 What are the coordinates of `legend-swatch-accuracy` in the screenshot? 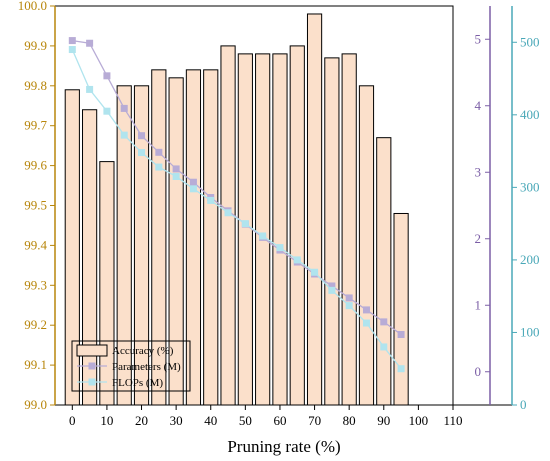 It's located at (92, 350).